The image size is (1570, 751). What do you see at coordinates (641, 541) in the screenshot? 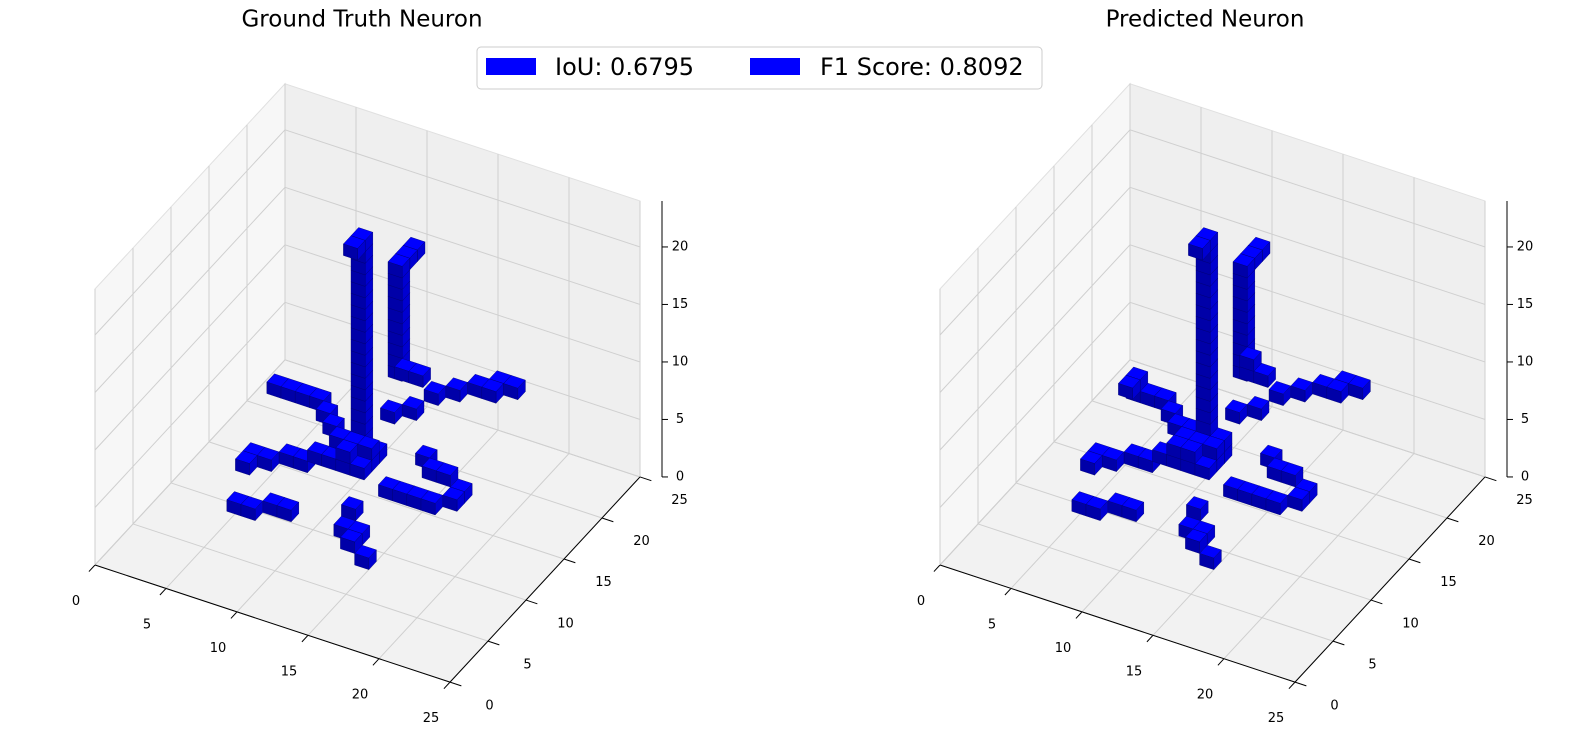
I see `y-tick-label: 20` at bounding box center [641, 541].